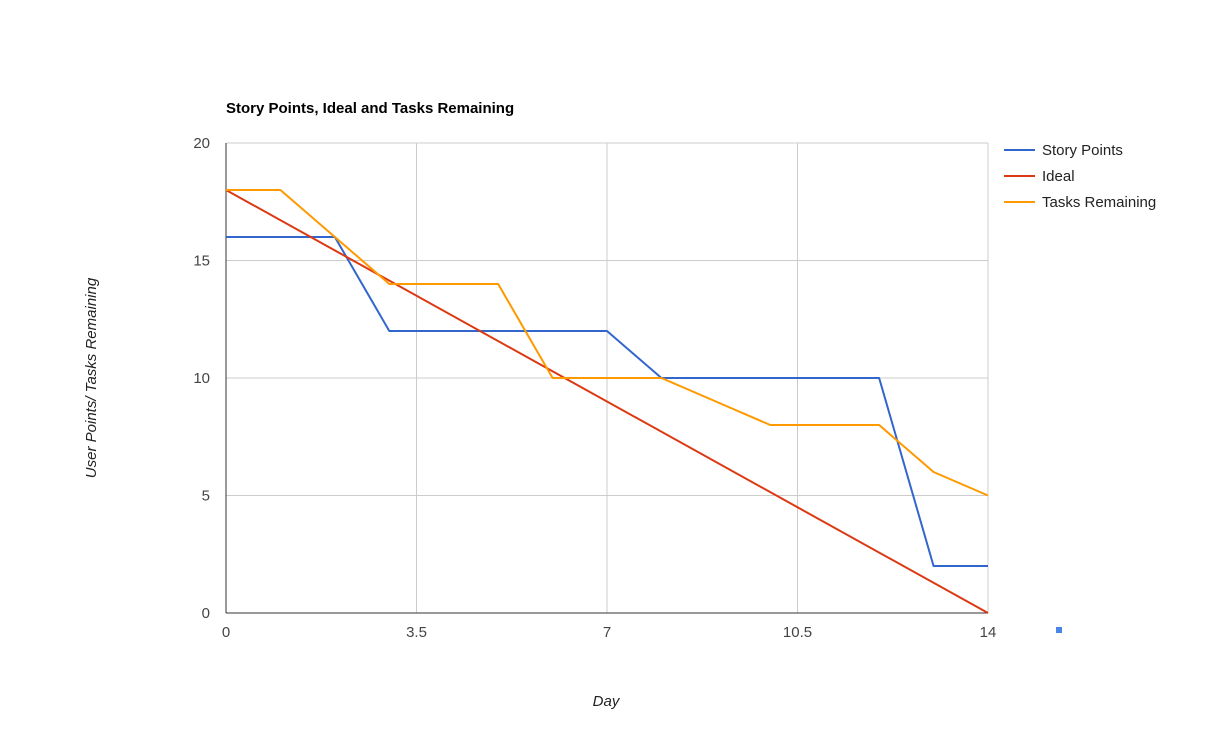  I want to click on x-tick-label: 10.5, so click(797, 632).